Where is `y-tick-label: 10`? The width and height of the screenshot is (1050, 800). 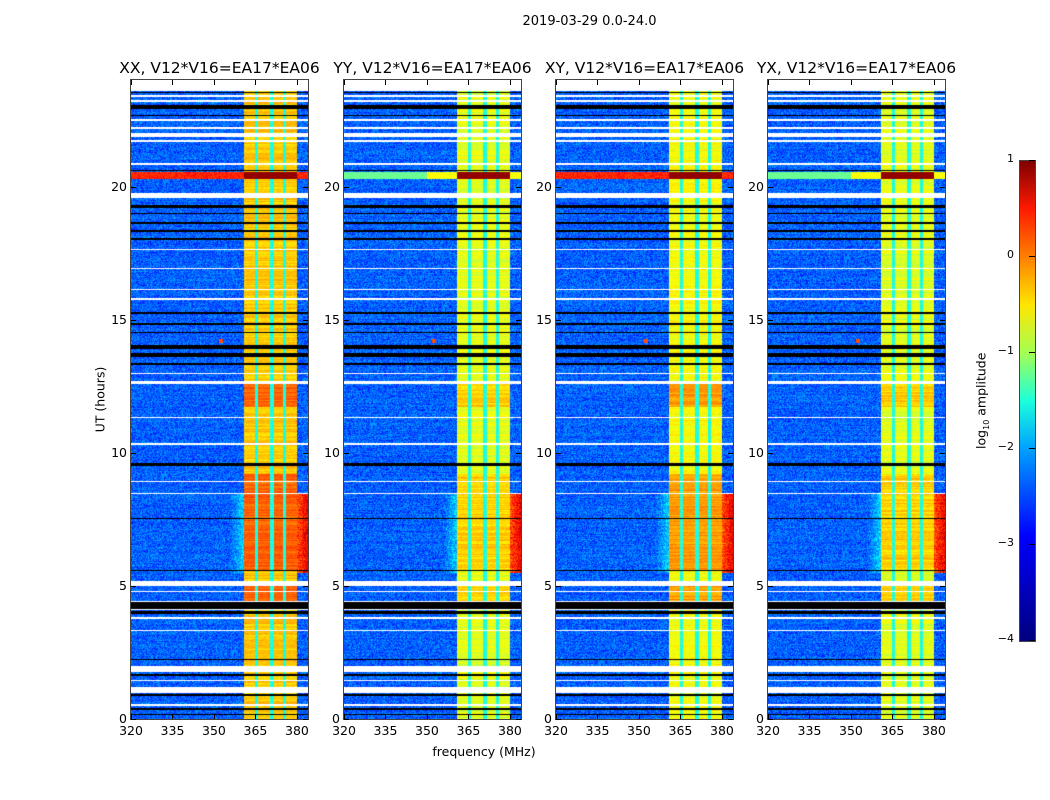 y-tick-label: 10 is located at coordinates (756, 452).